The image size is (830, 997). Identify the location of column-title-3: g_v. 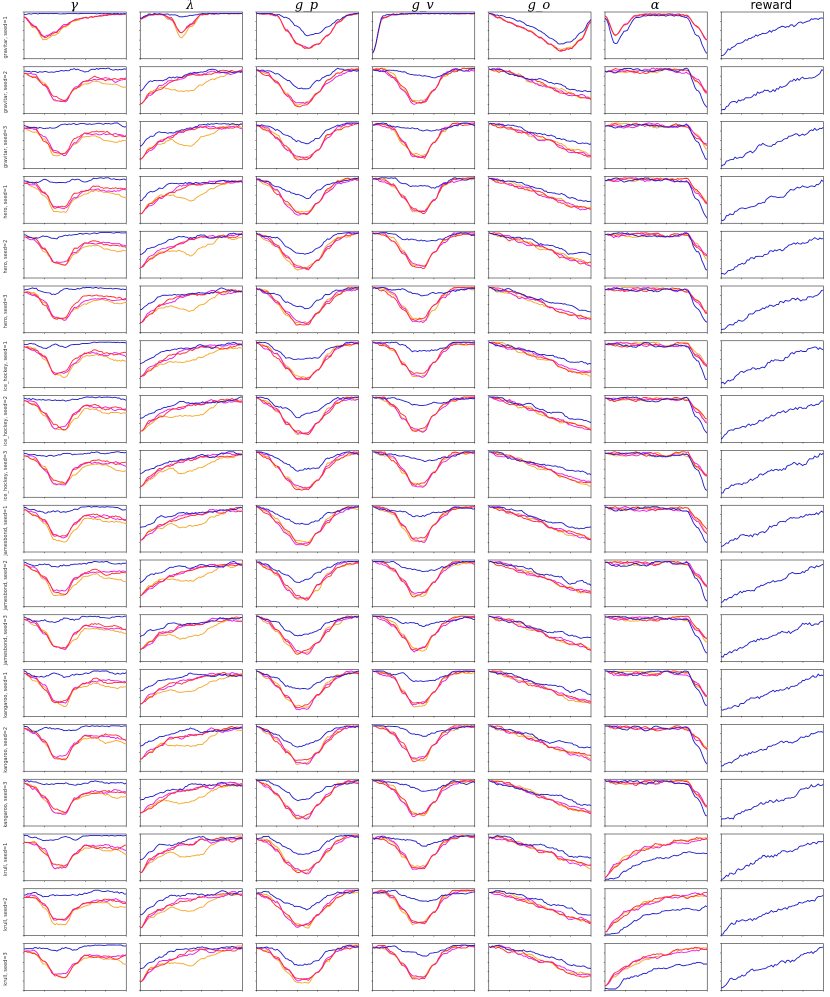
(423, 6).